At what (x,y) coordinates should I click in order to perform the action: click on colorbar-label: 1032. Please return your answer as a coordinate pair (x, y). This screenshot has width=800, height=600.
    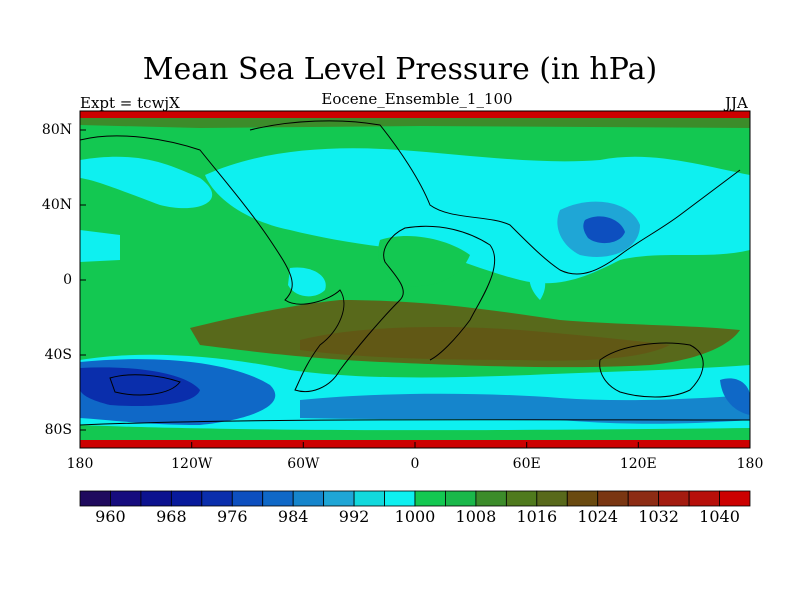
    Looking at the image, I should click on (658, 516).